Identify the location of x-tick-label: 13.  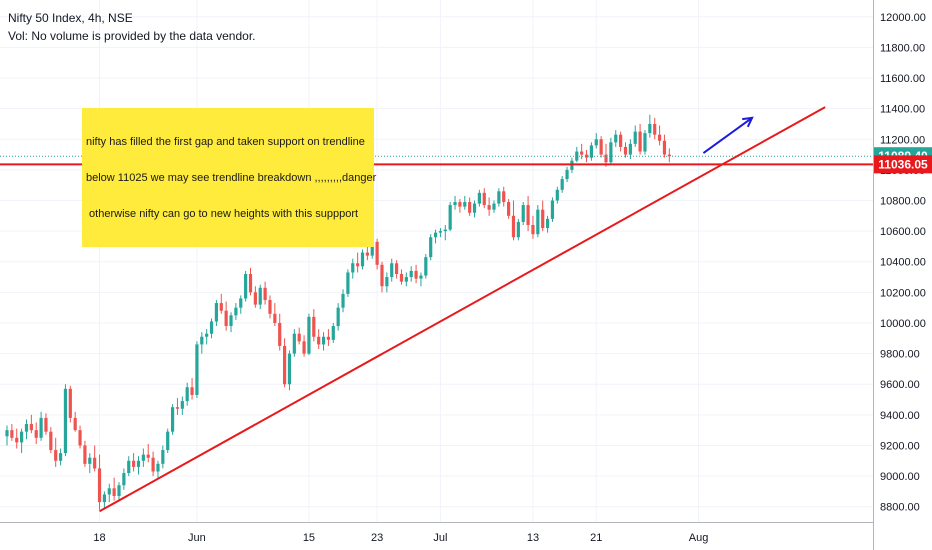
(533, 538).